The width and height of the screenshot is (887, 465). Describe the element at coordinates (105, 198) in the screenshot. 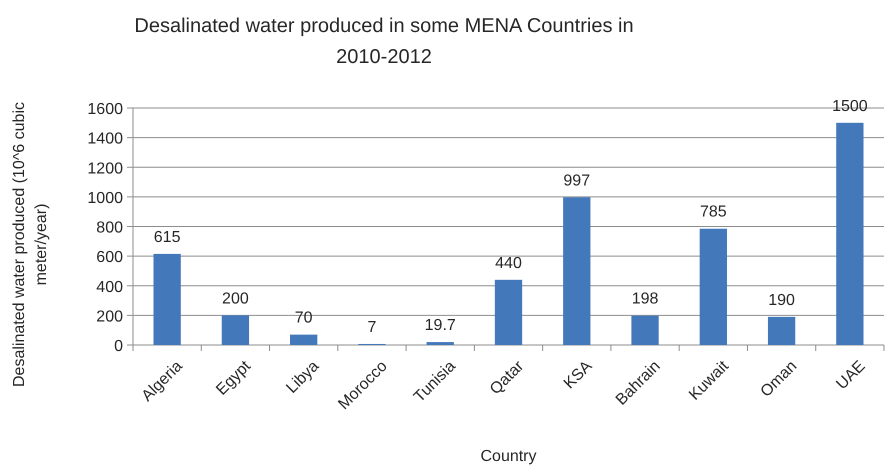

I see `y-tick-label: 1000` at that location.